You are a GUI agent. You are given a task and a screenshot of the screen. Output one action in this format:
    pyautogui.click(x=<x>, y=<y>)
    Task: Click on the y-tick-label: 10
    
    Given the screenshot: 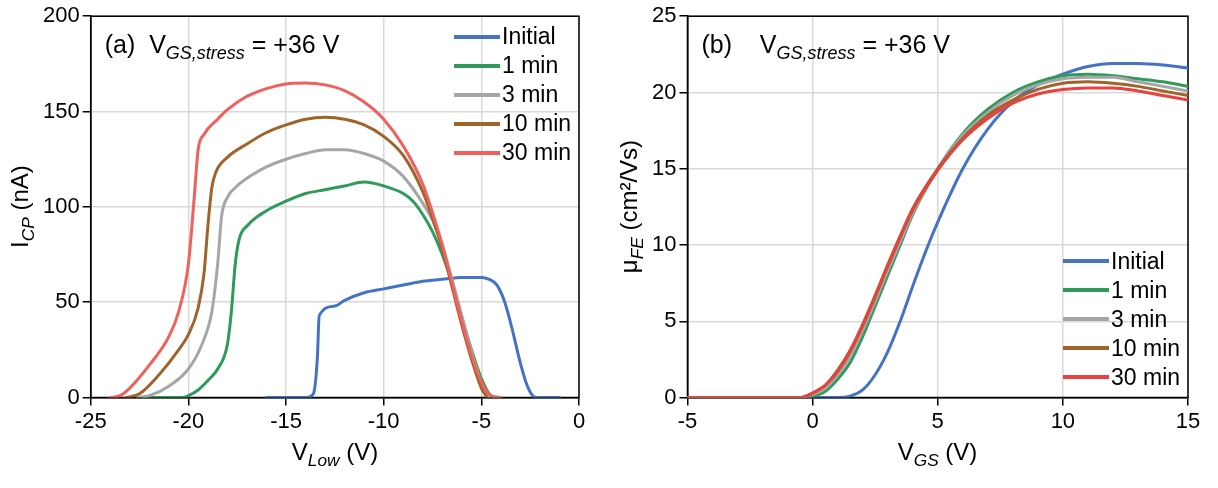 What is the action you would take?
    pyautogui.click(x=664, y=244)
    